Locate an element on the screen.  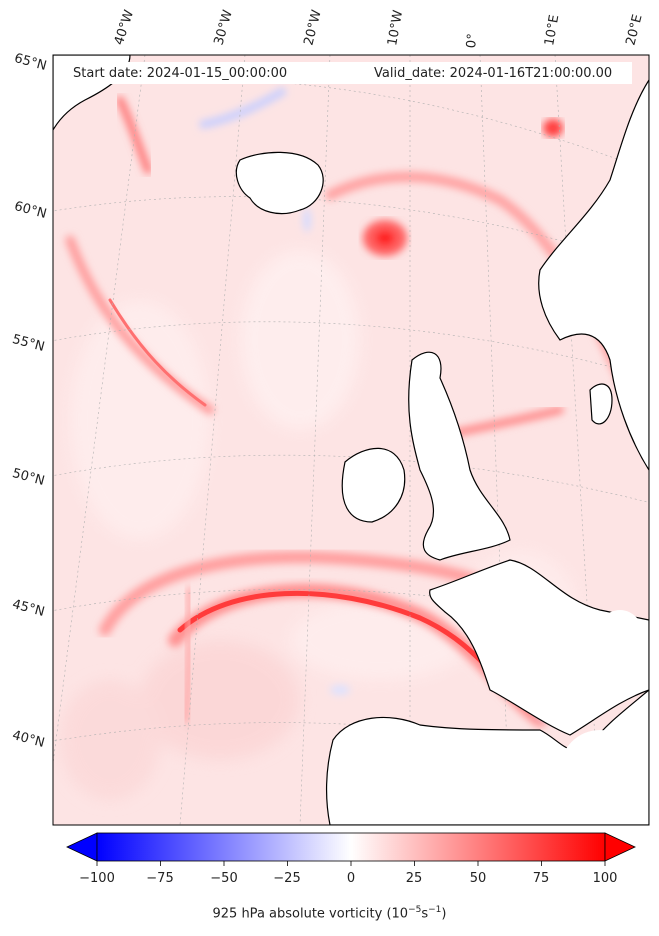
valid-date-label: Valid_date: 2024-01-16T21:00:00.00 is located at coordinates (493, 73).